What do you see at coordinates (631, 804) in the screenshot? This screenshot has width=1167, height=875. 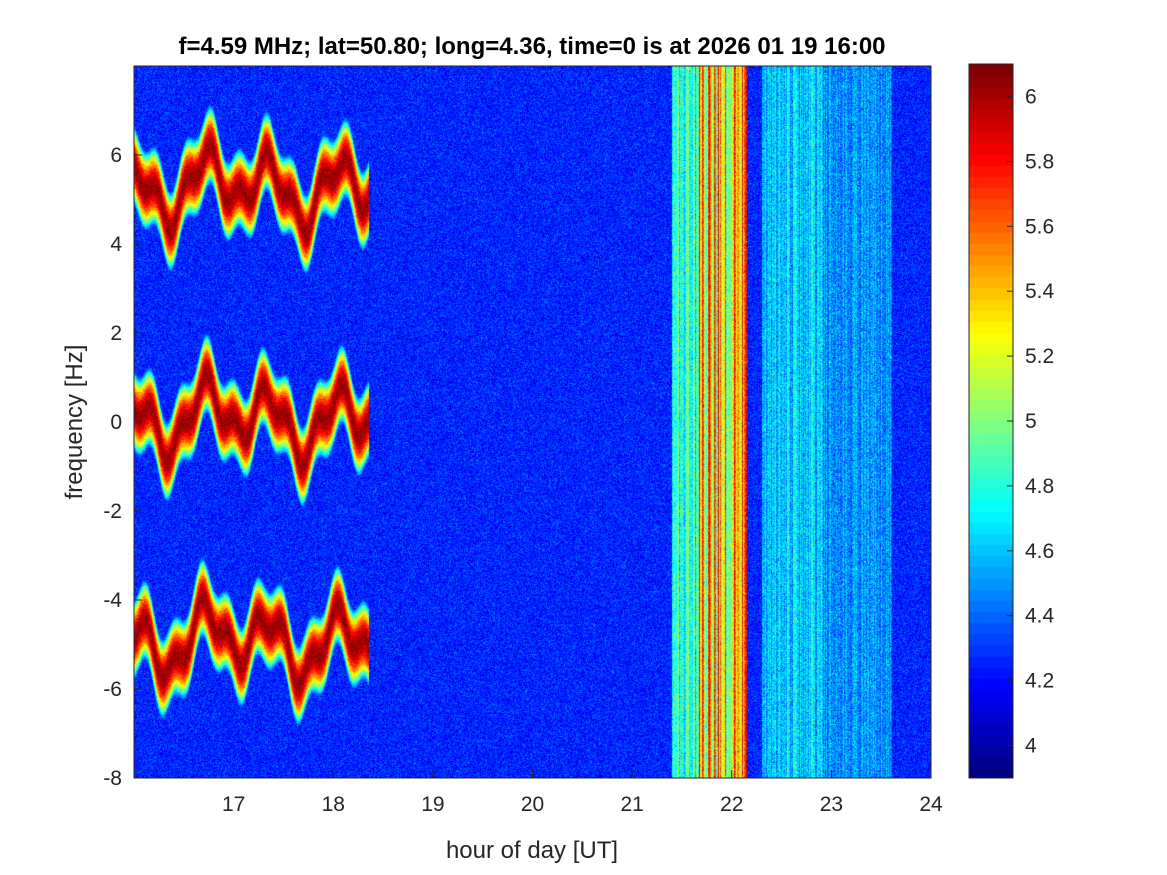 I see `x-tick-label: 21` at bounding box center [631, 804].